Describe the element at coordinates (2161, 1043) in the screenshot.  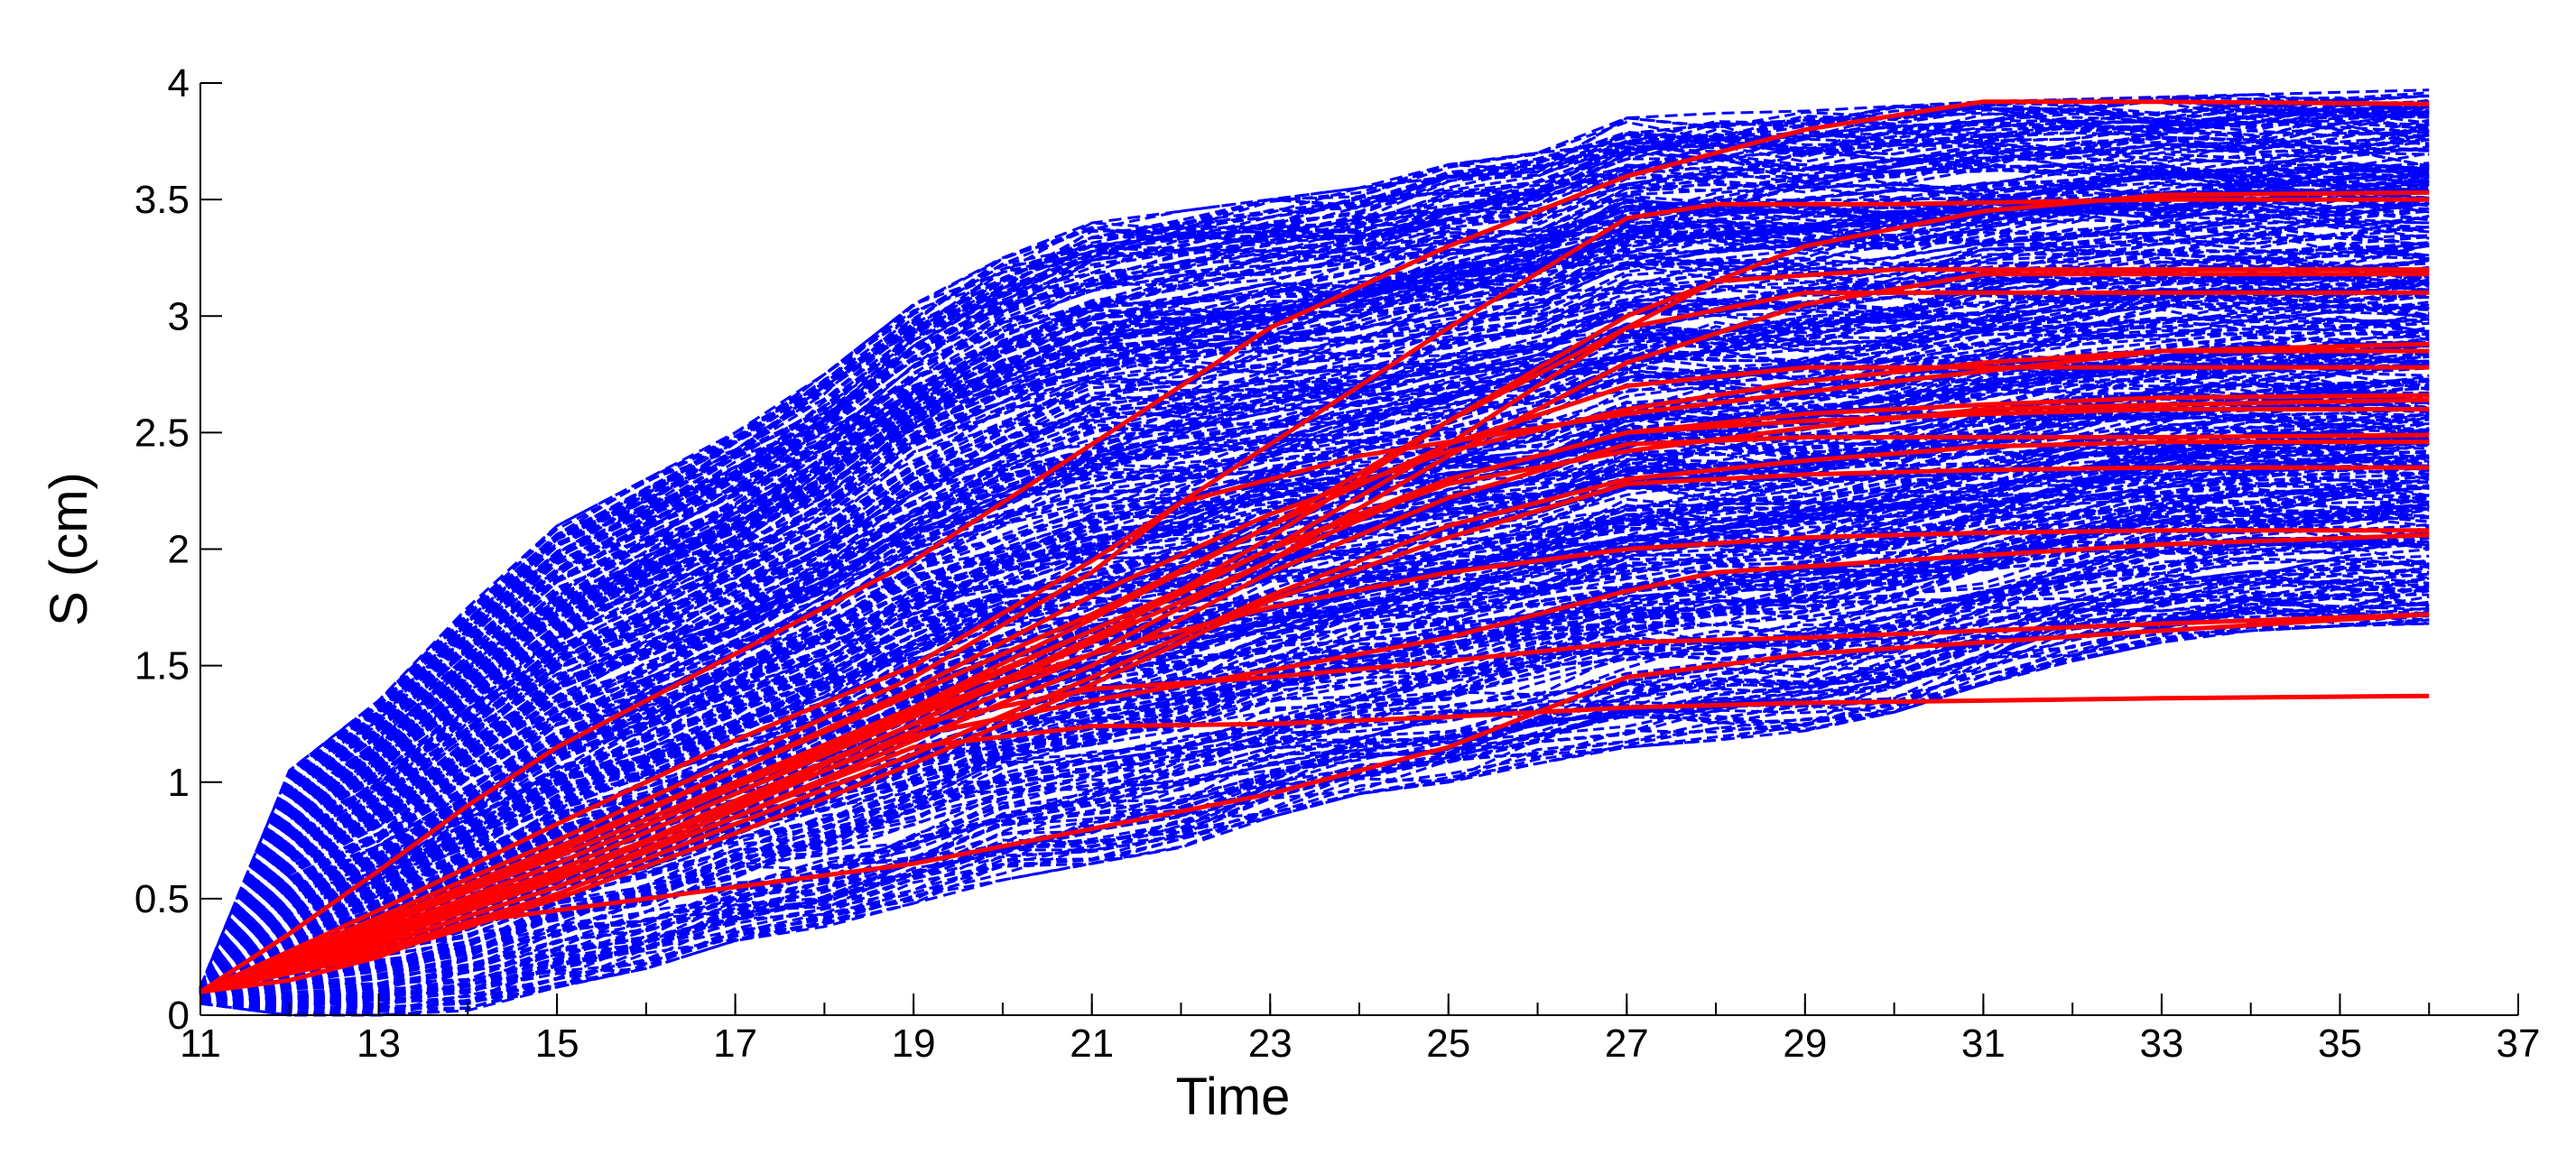
I see `x-tick-label: 33` at that location.